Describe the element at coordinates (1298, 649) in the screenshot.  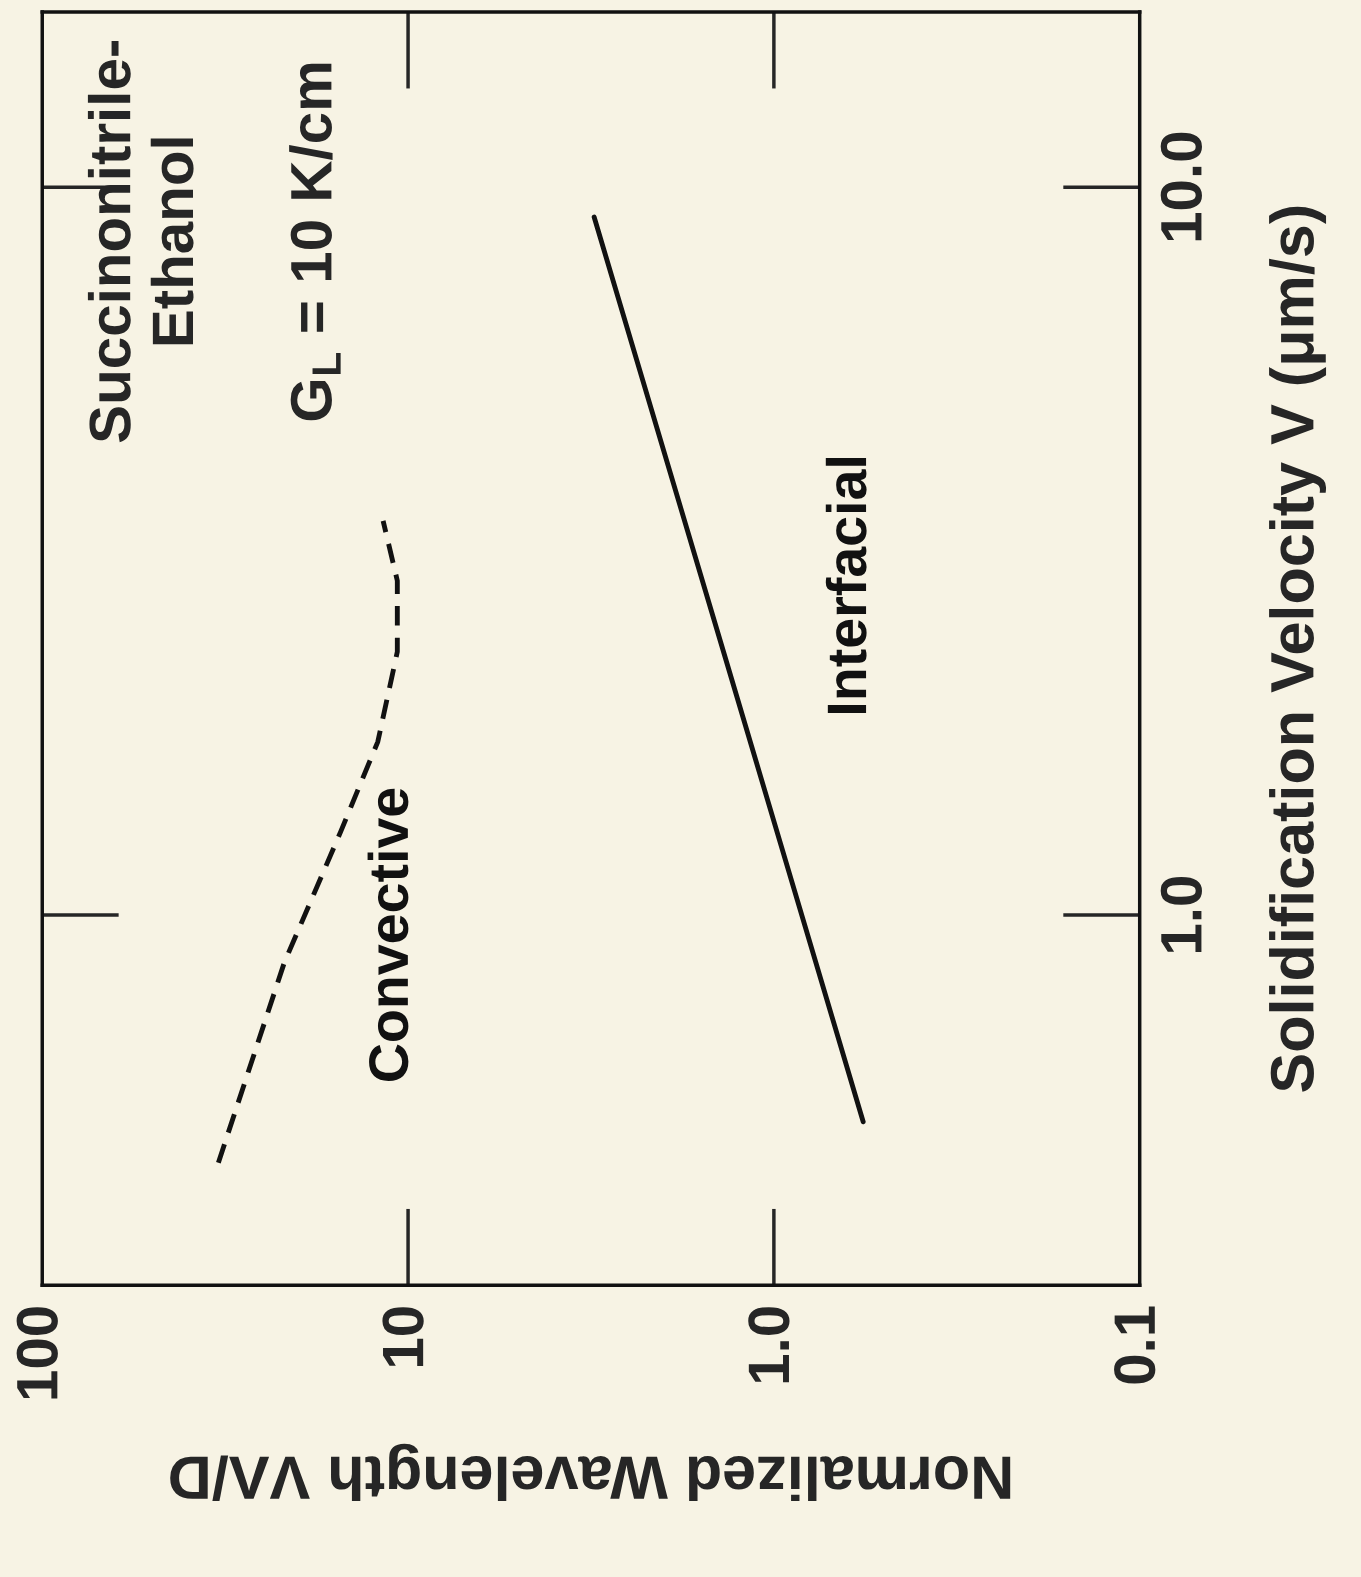
I see `y-axis-title: Solidification Velocity V (μm/s)` at that location.